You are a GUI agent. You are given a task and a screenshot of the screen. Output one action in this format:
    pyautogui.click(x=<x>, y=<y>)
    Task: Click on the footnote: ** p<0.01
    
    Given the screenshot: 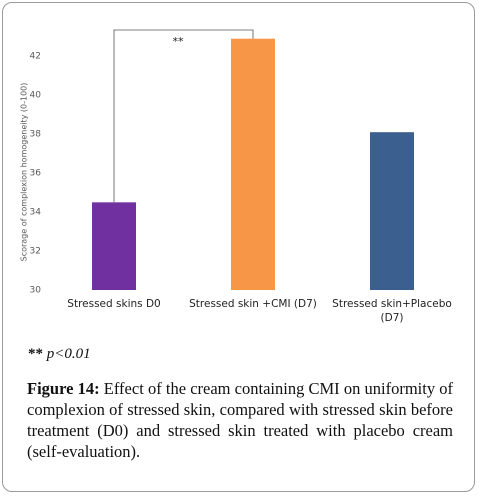 What is the action you would take?
    pyautogui.click(x=59, y=354)
    